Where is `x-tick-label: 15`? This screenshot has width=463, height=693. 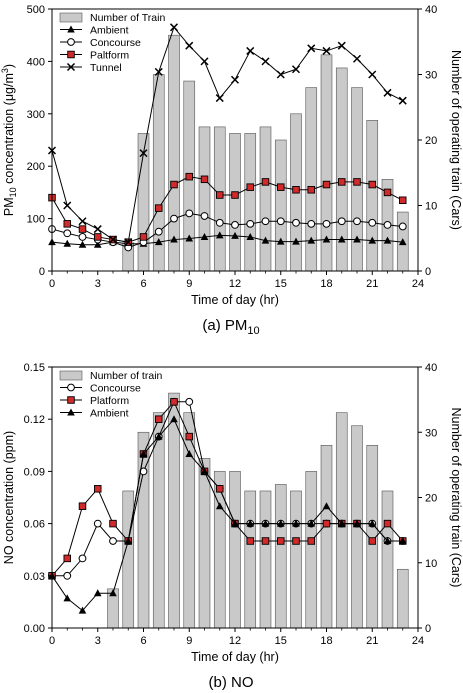 x-tick-label: 15 is located at coordinates (281, 641).